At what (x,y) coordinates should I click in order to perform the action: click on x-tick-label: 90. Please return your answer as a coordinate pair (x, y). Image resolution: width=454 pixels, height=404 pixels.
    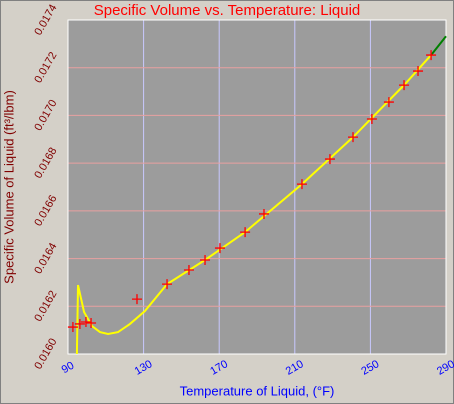
    Looking at the image, I should click on (68, 368).